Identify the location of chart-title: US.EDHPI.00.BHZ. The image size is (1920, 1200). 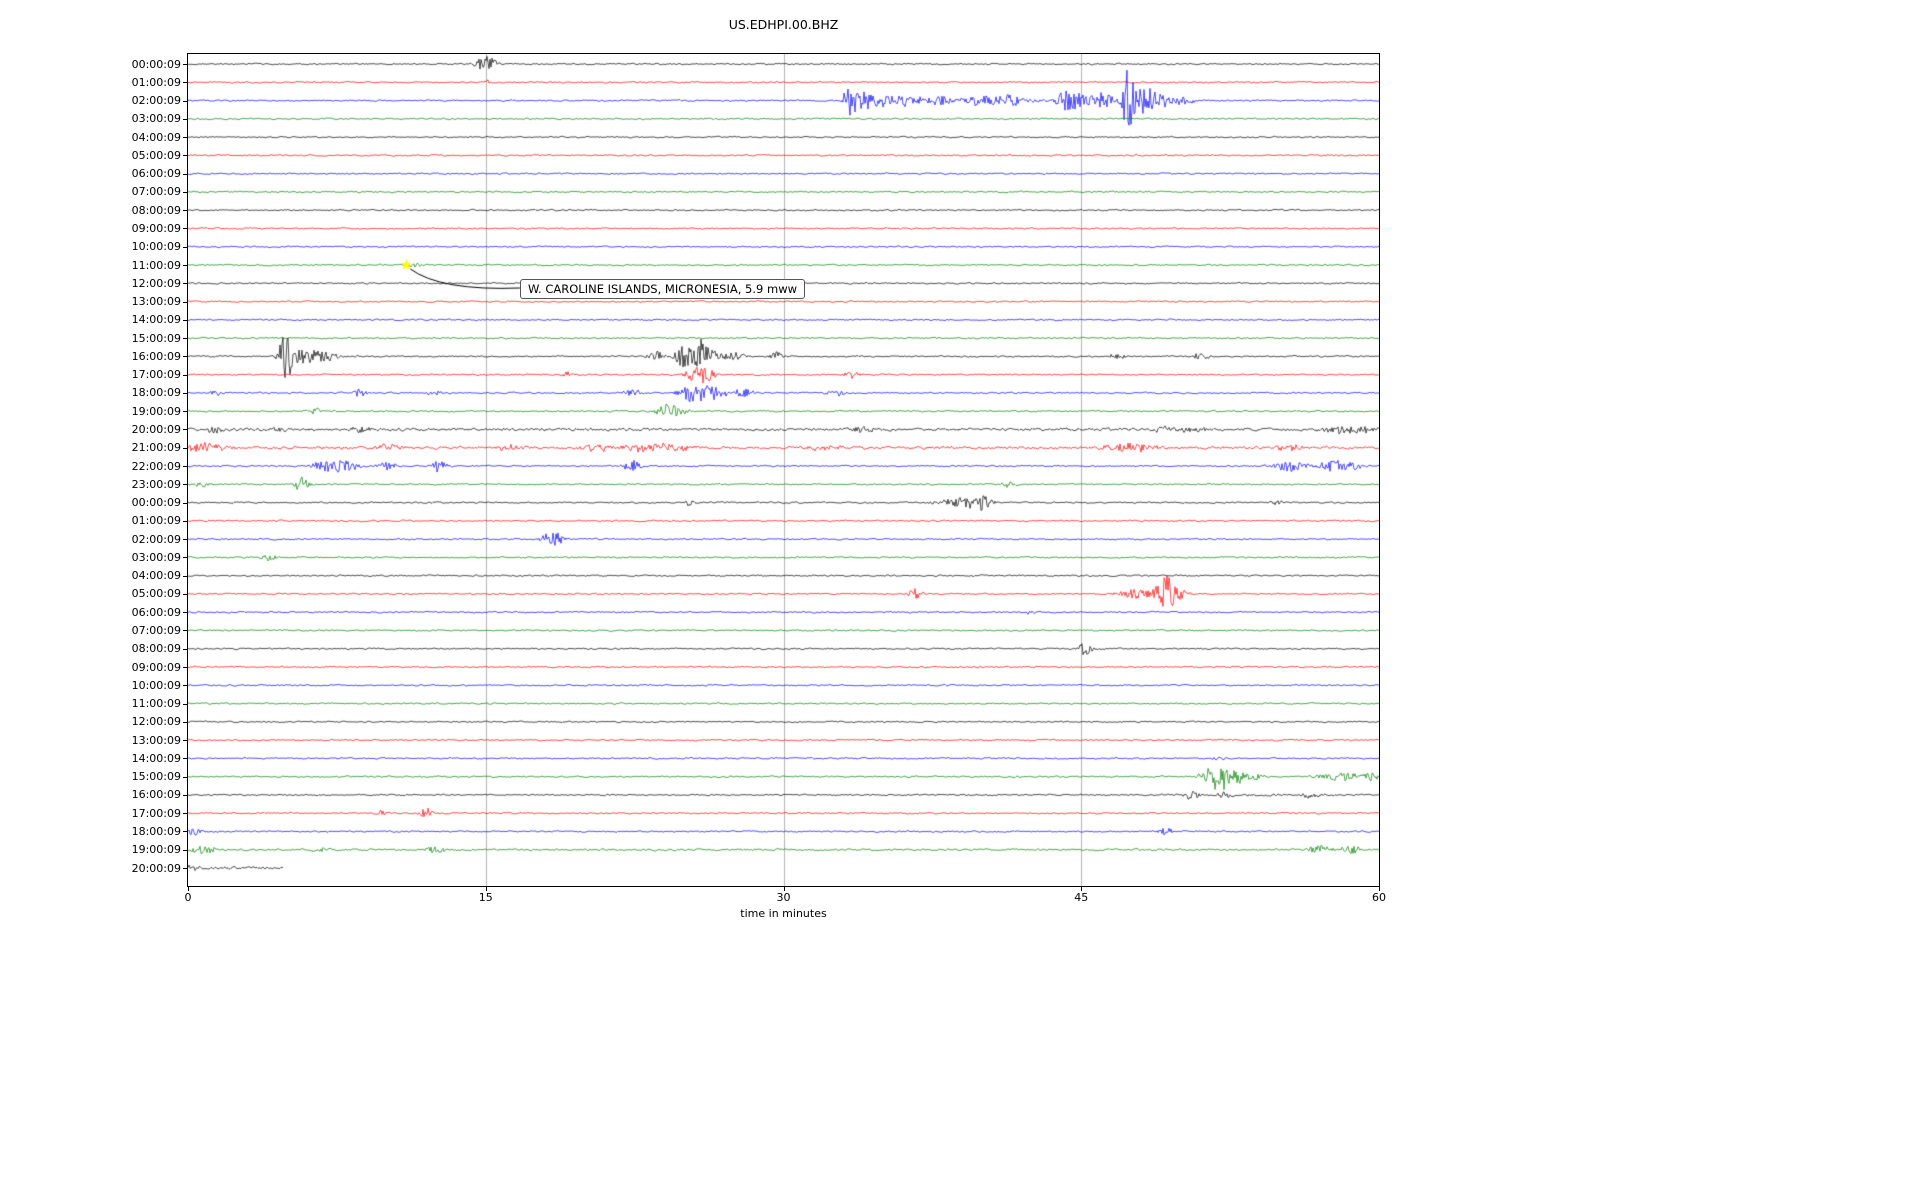
(783, 24).